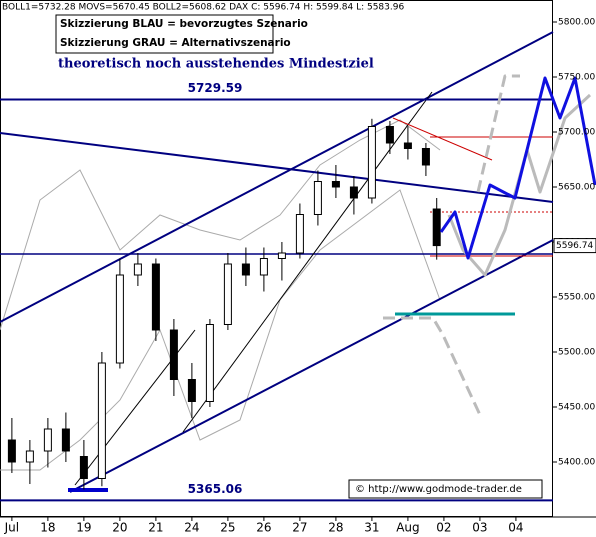 The image size is (596, 537). What do you see at coordinates (576, 188) in the screenshot?
I see `y-tick-label: 5650.00` at bounding box center [576, 188].